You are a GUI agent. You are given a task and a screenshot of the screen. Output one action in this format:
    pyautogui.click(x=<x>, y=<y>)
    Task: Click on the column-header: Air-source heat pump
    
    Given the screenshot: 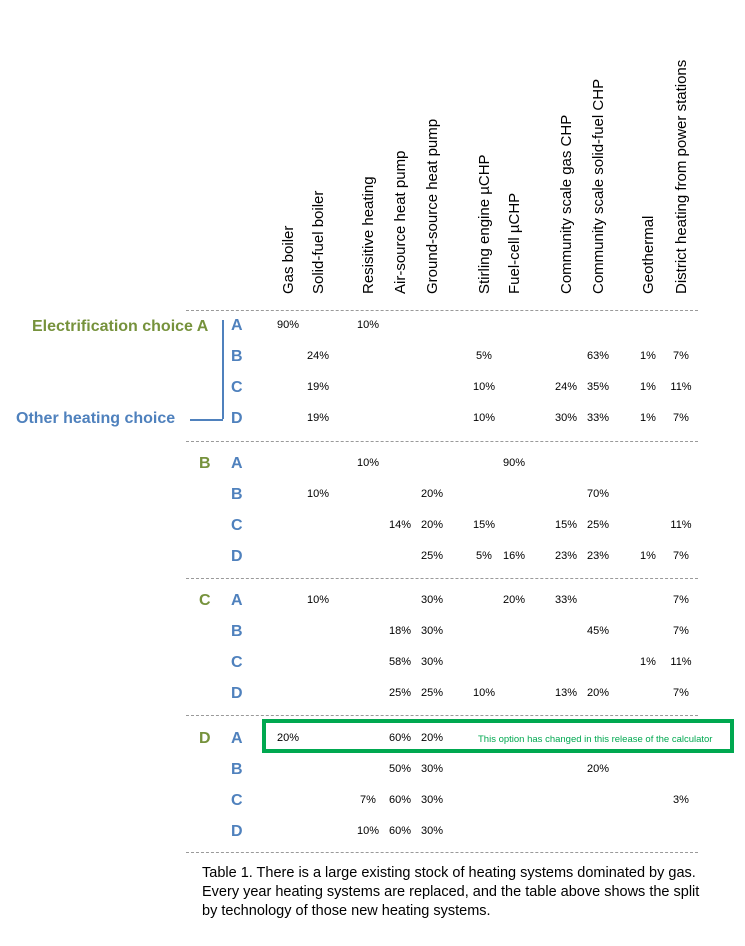 What is the action you would take?
    pyautogui.click(x=400, y=222)
    